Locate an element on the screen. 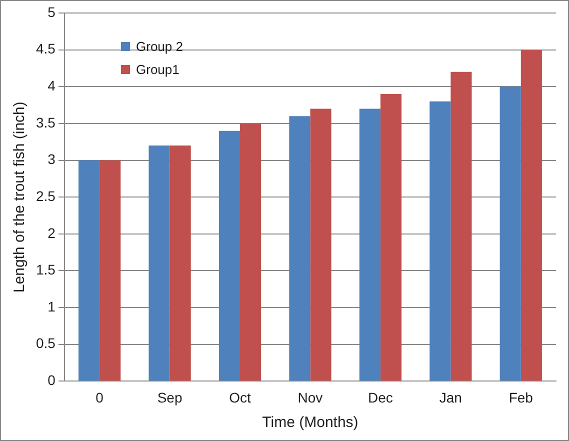 The image size is (569, 441). y-tick-label: 3 is located at coordinates (52, 159).